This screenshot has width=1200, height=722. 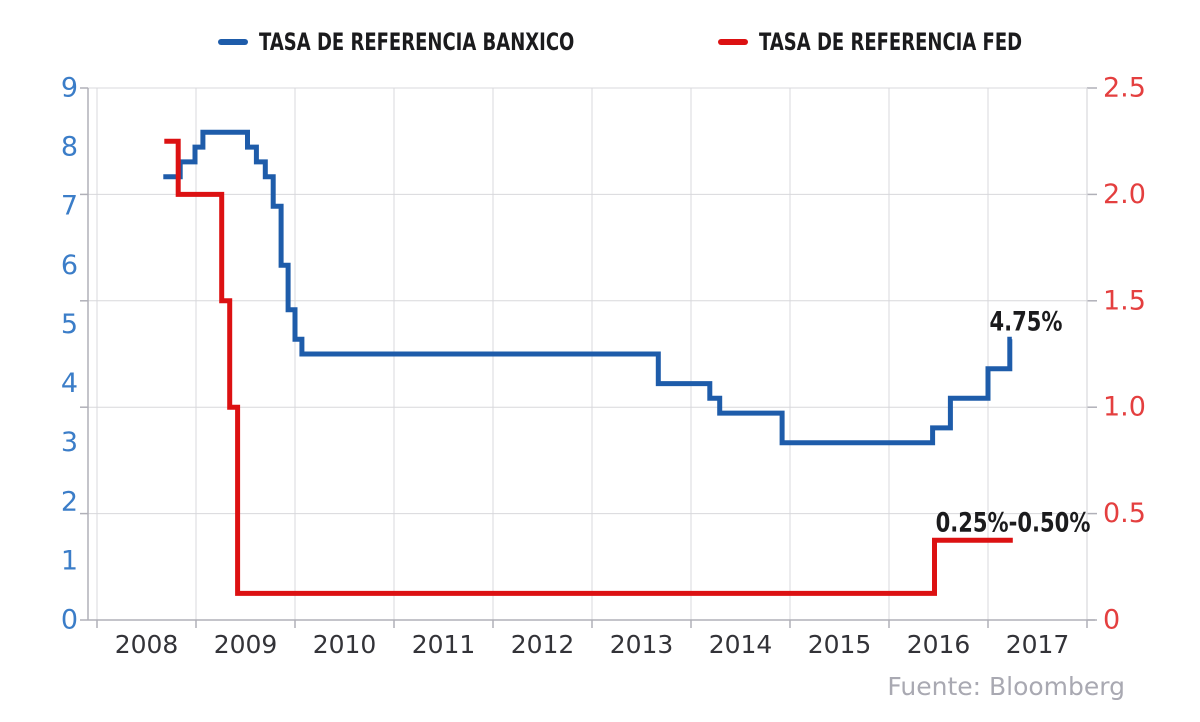 I want to click on right-axis-tick-label: 0.5, so click(x=1124, y=513).